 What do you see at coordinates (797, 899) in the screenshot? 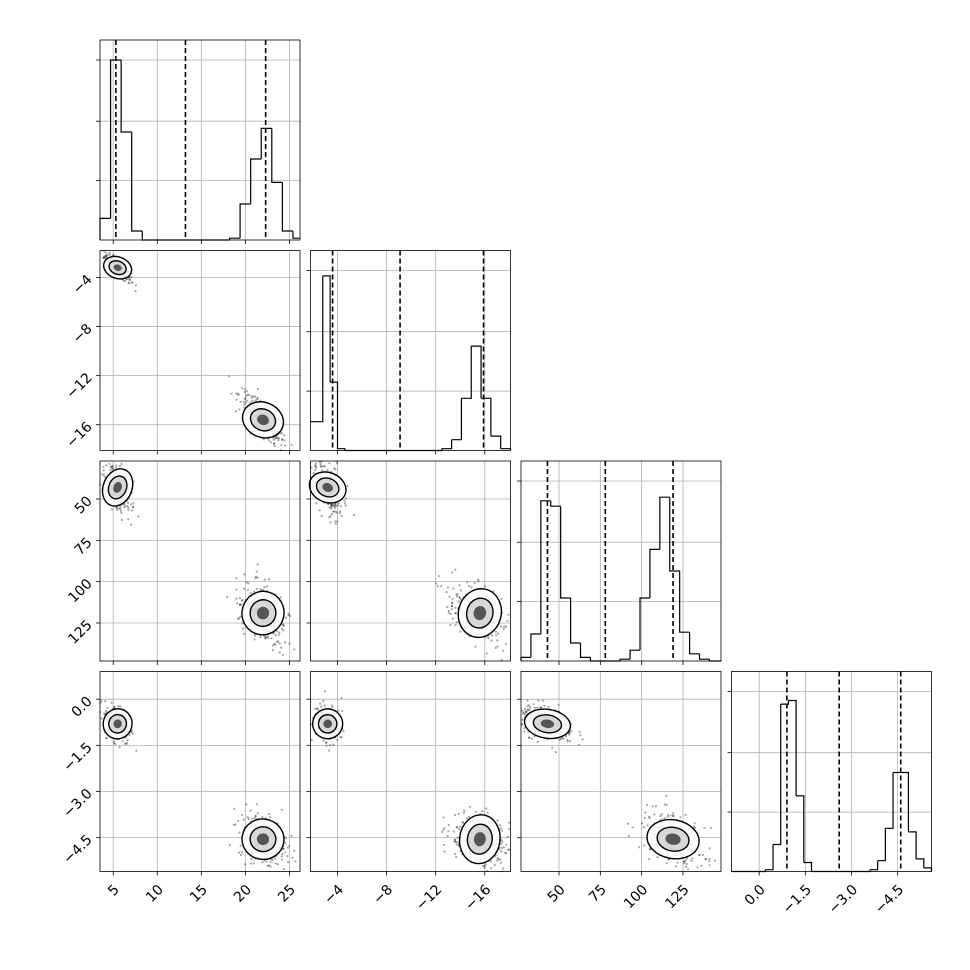
I see `xtick-label-p3-1: −1.5` at bounding box center [797, 899].